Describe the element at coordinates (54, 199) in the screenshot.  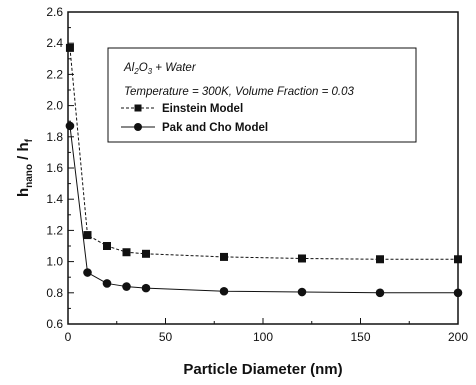
I see `y-tick-label: 1.4` at that location.